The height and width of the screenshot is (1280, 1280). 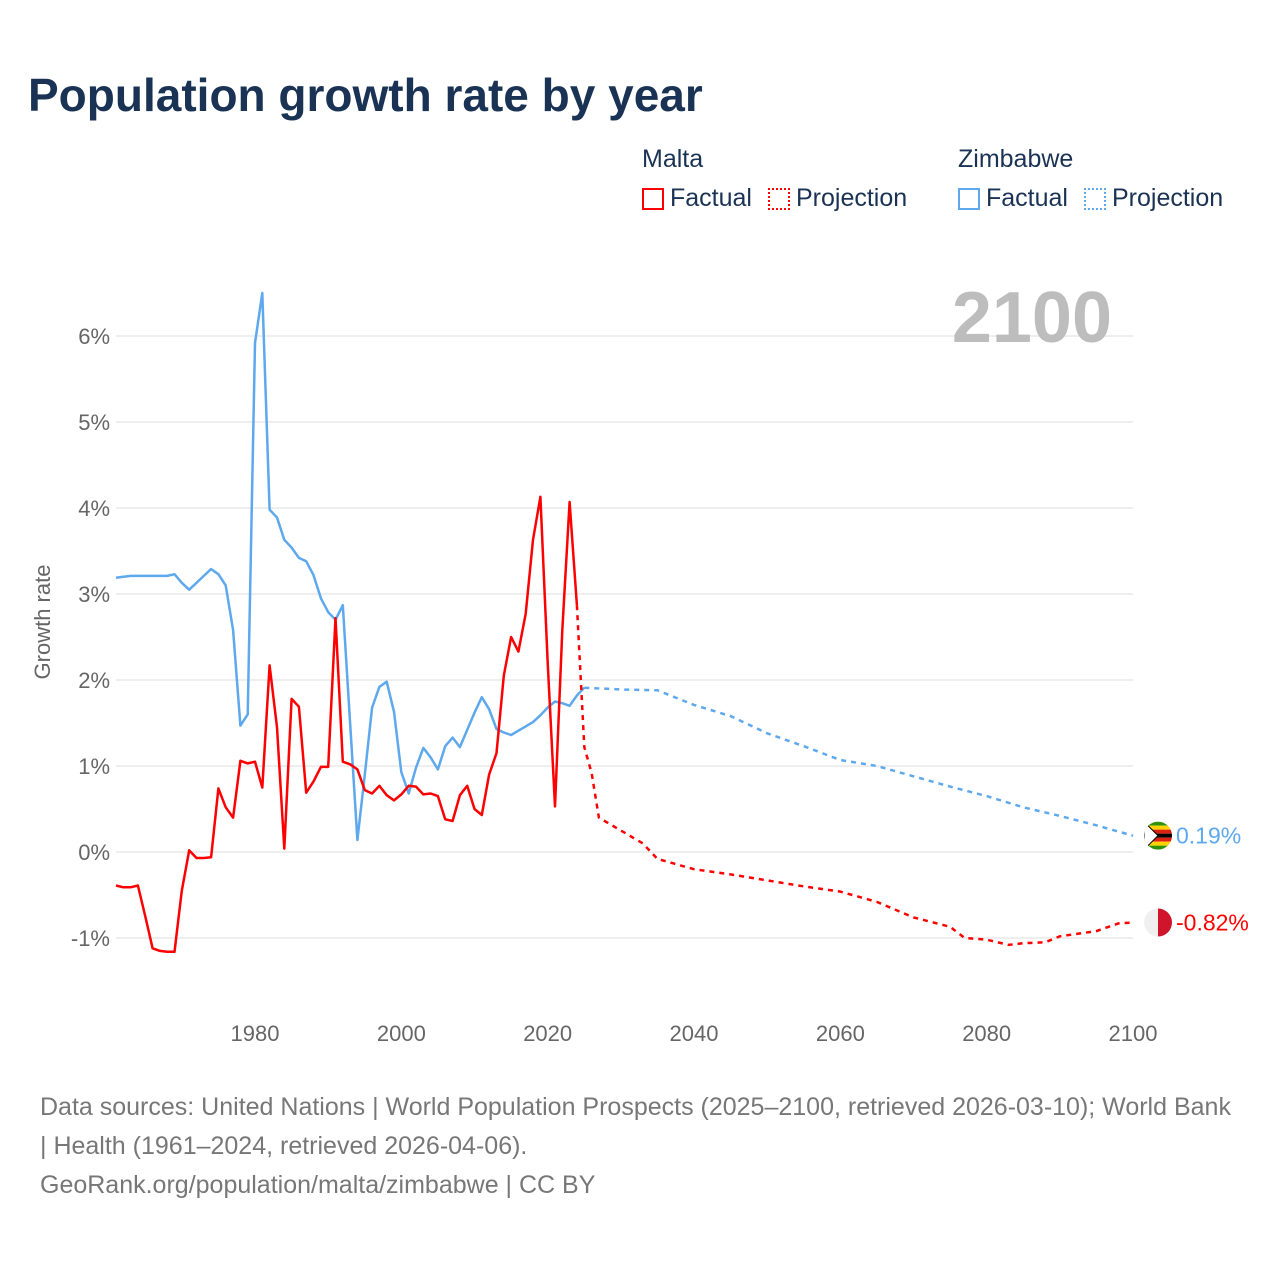 I want to click on legend-malta-name: Malta, so click(x=673, y=159).